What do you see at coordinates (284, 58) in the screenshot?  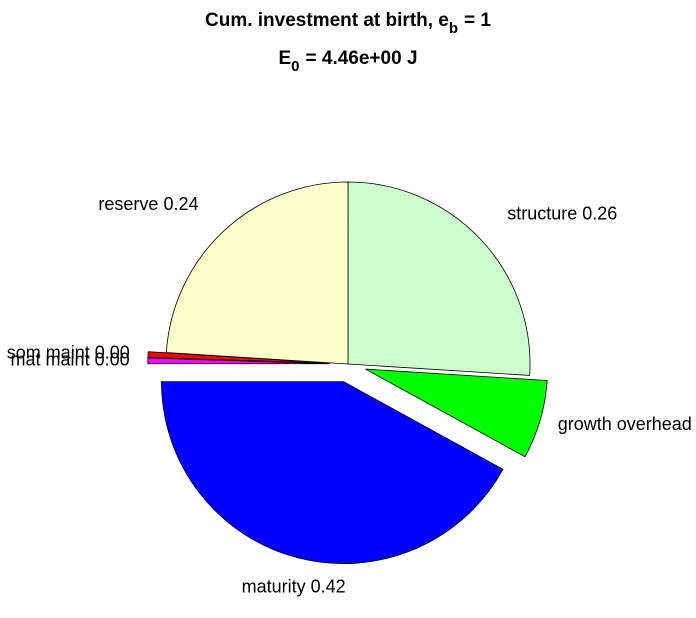 I see `subtitle-text: E` at bounding box center [284, 58].